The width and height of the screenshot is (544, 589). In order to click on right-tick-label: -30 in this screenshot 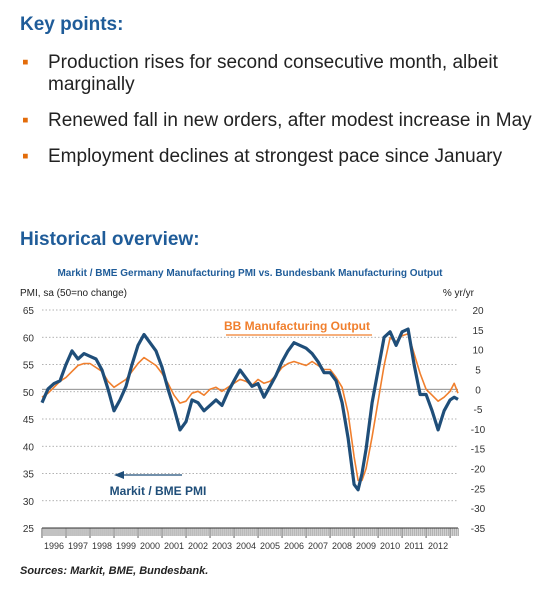, I will do `click(478, 509)`.